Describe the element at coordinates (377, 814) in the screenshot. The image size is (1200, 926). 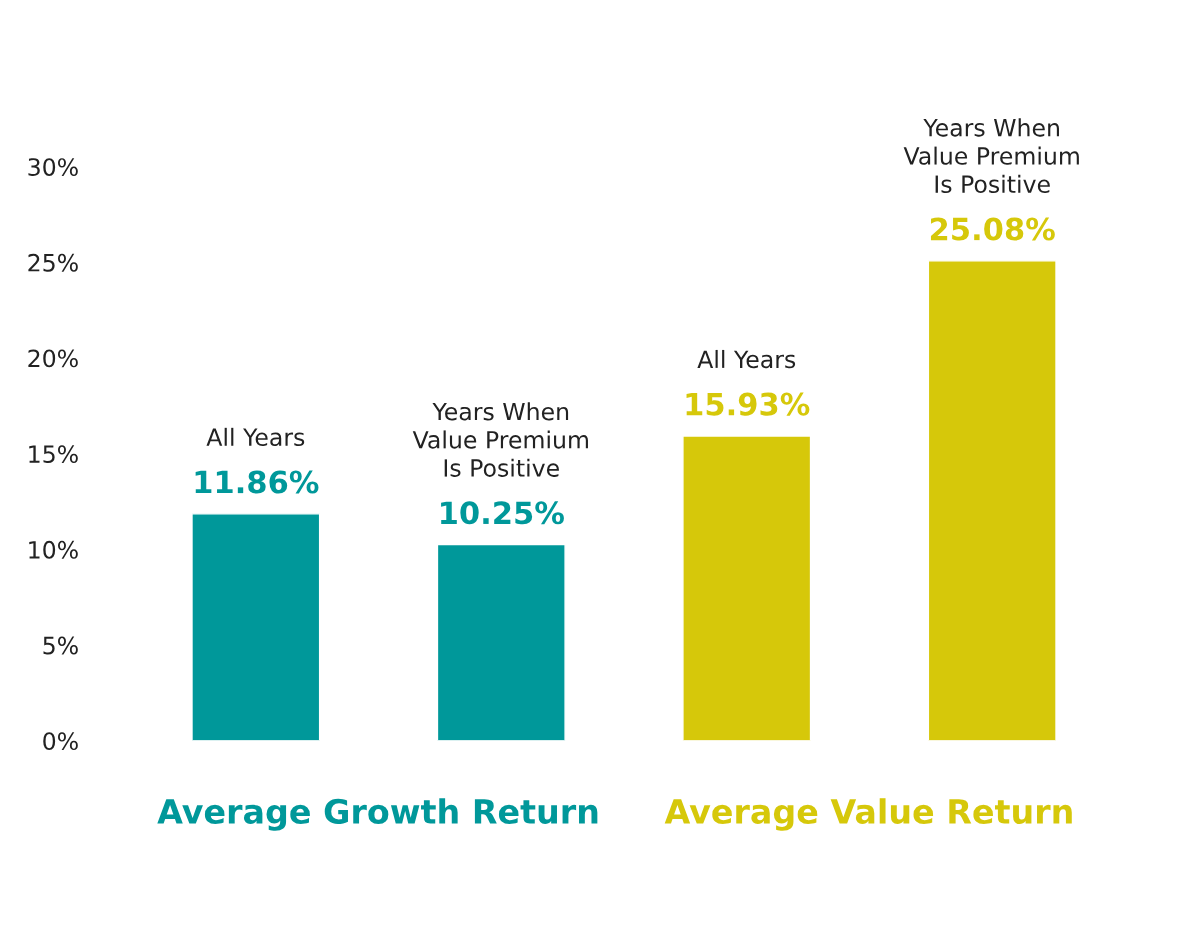
I see `text: Average Growth Return` at that location.